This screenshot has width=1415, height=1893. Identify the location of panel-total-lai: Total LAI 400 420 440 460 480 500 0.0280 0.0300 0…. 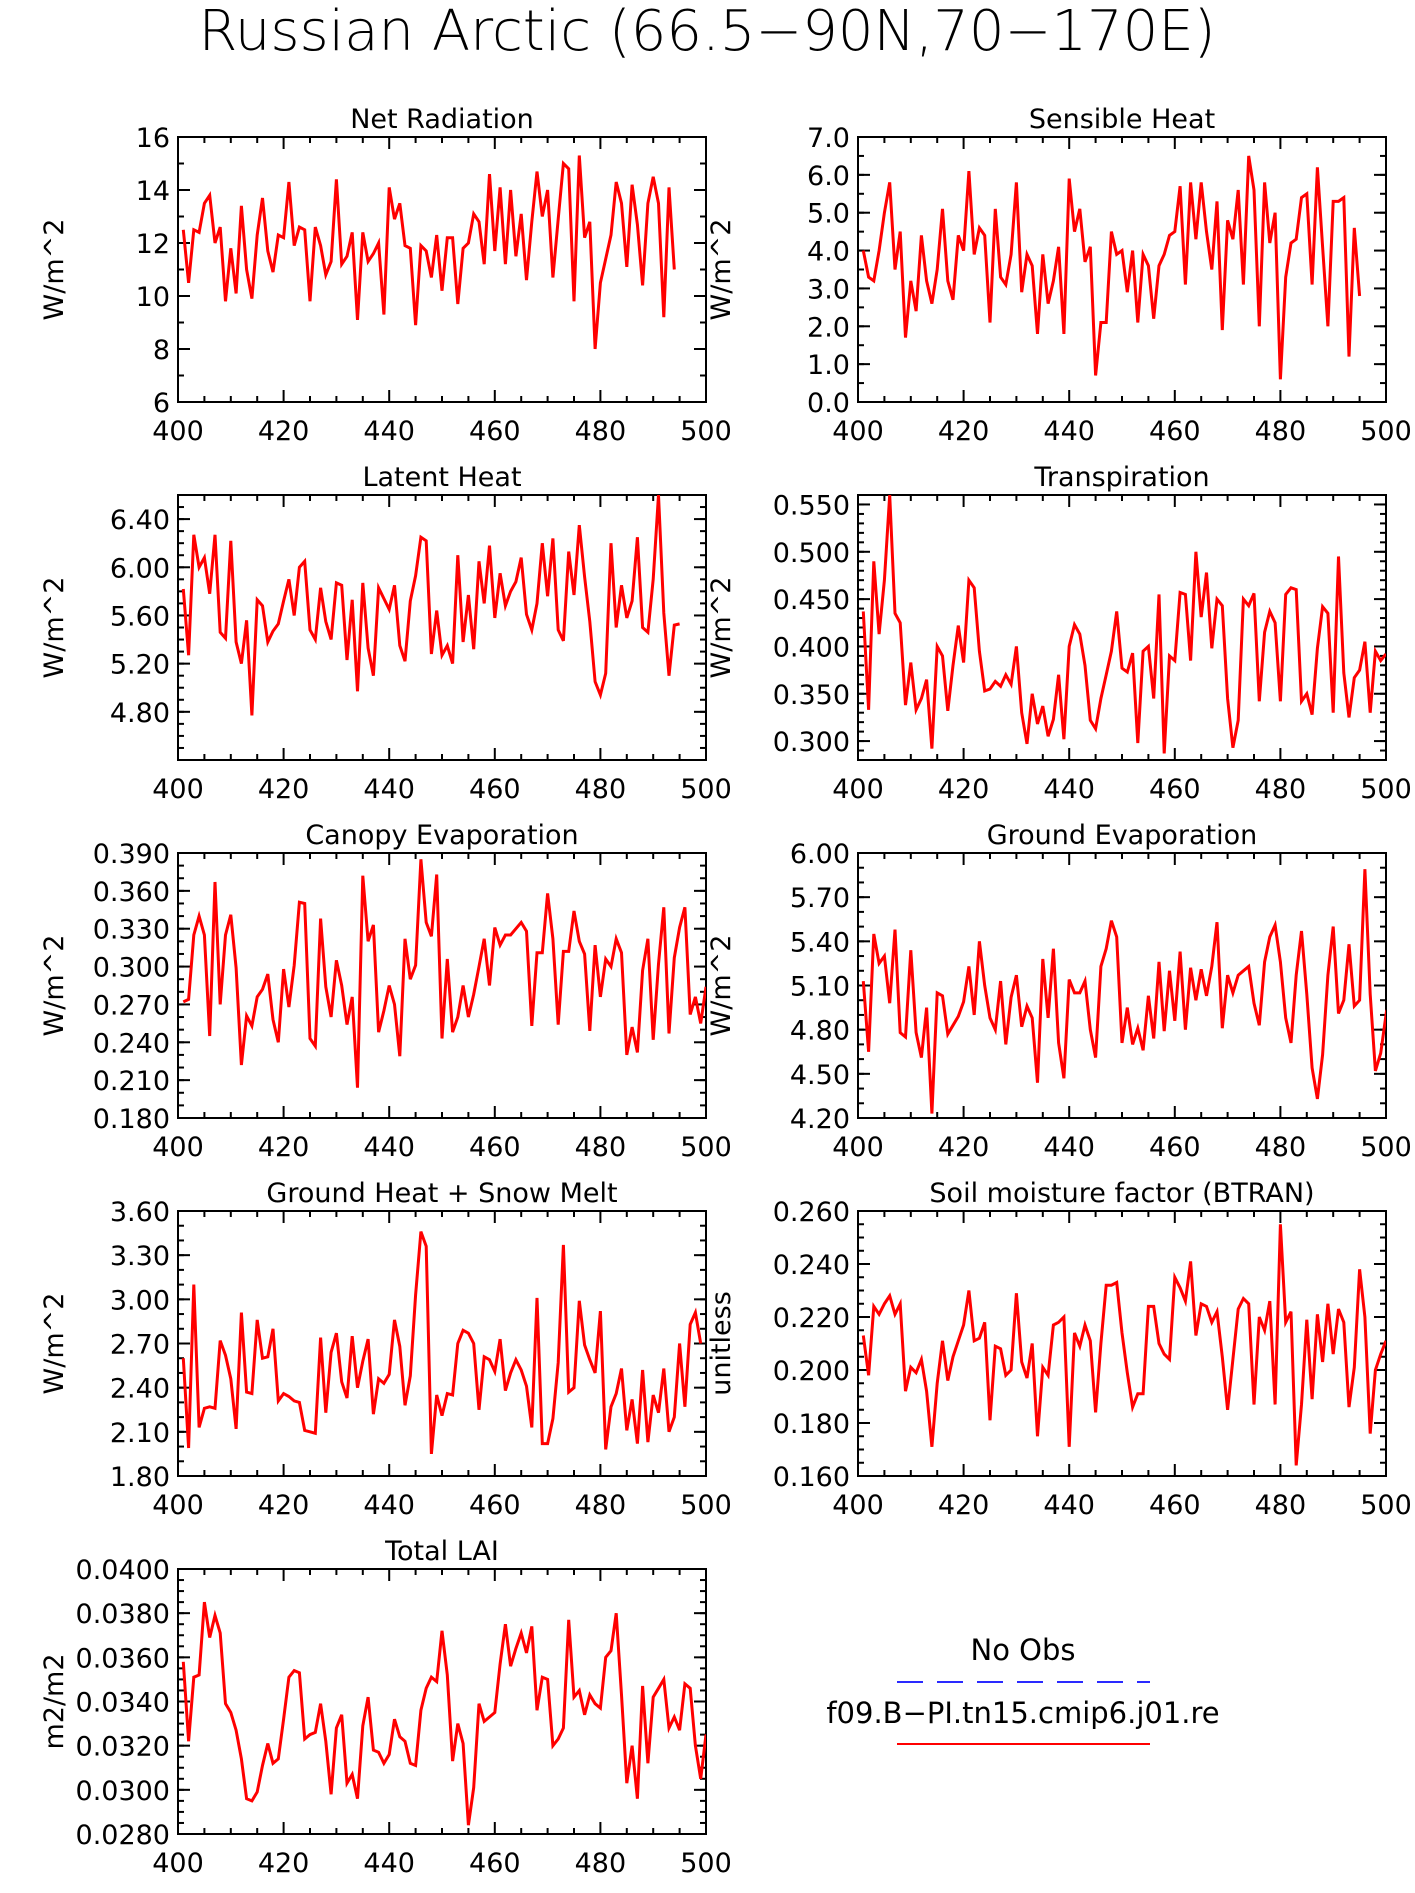
(385, 1707).